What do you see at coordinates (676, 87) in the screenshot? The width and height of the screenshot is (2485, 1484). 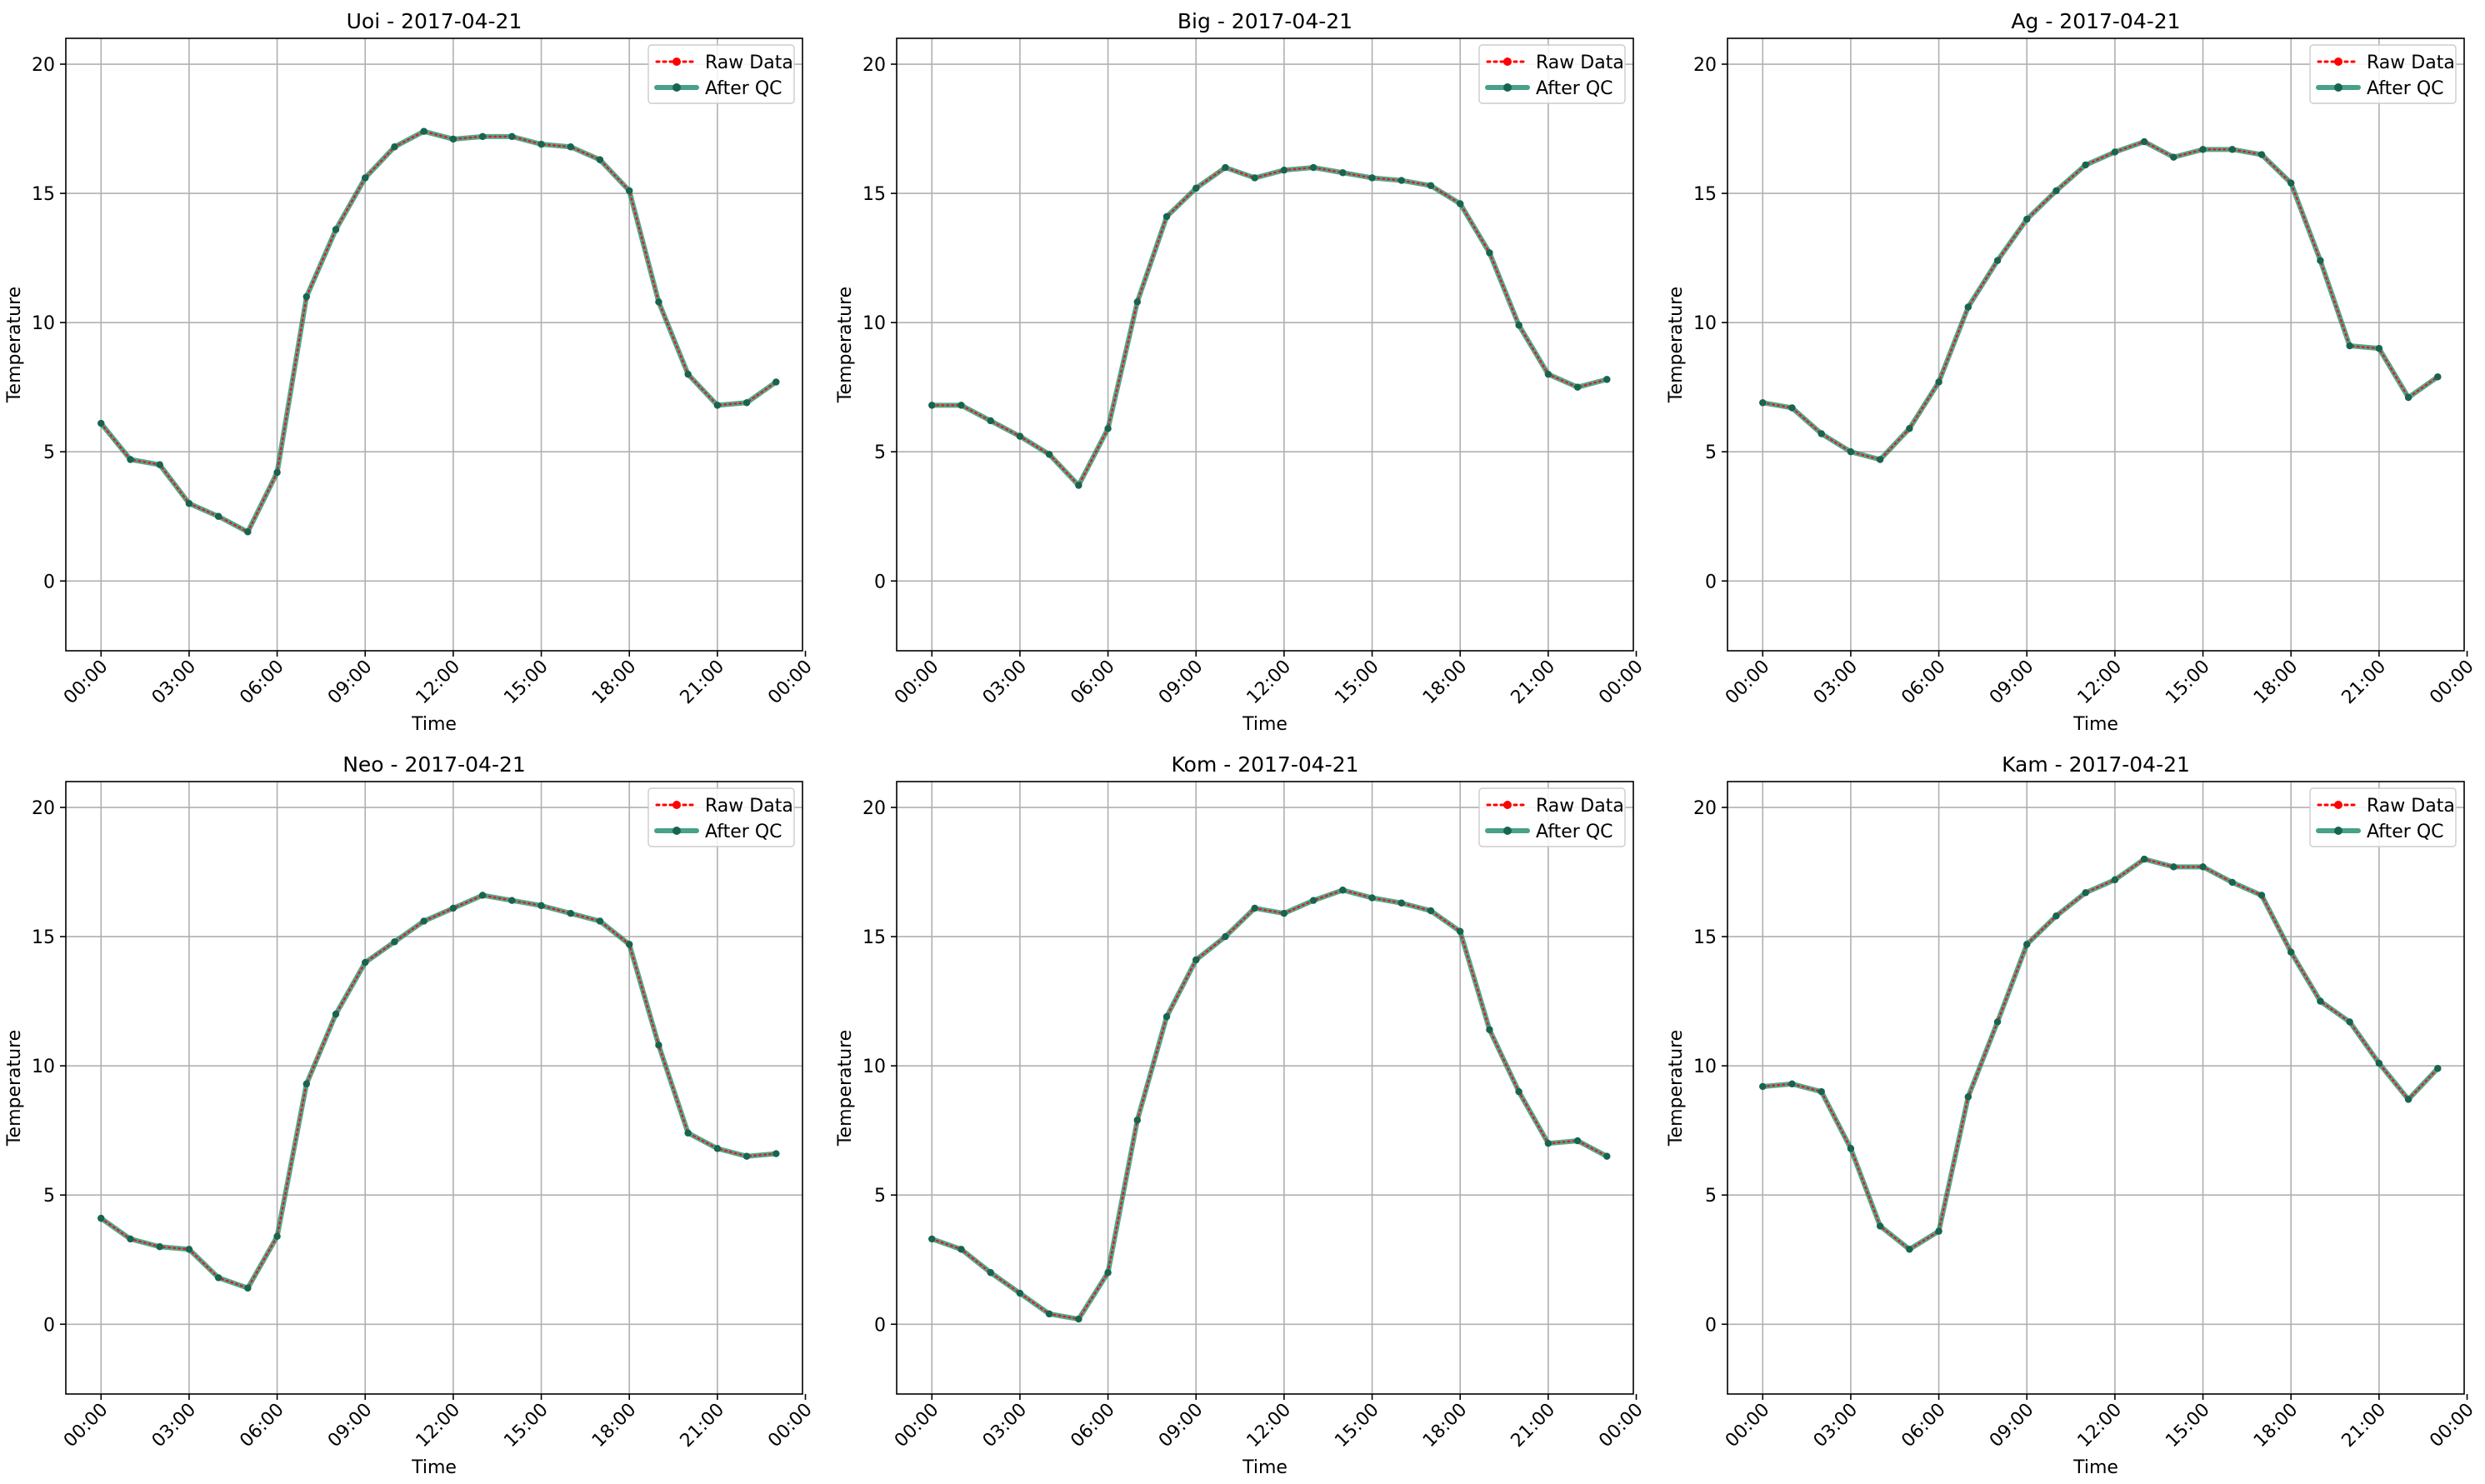 I see `legend-after-qc-marker` at bounding box center [676, 87].